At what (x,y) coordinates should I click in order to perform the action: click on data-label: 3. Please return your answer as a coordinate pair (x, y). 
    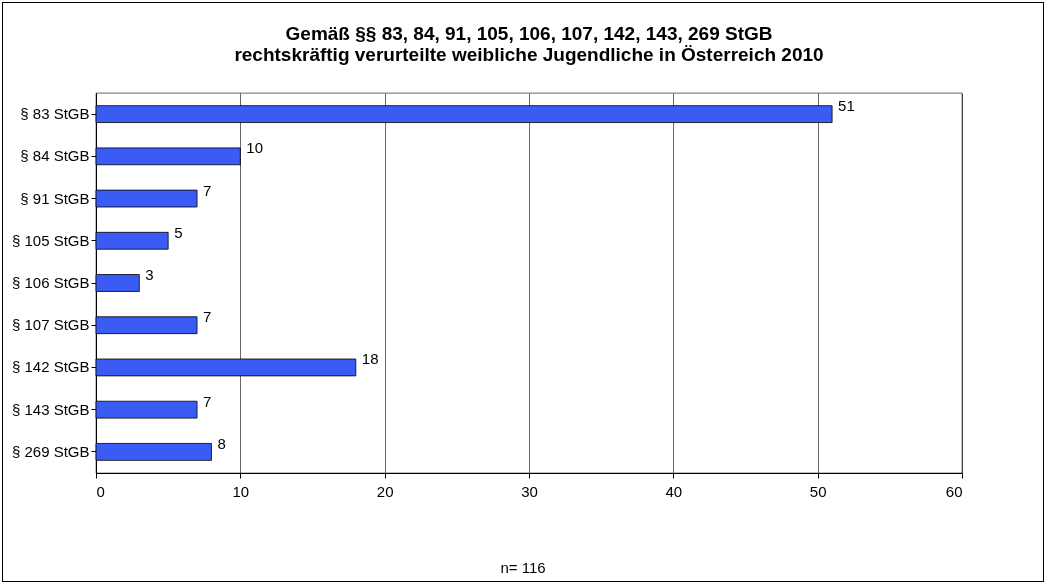
    Looking at the image, I should click on (149, 274).